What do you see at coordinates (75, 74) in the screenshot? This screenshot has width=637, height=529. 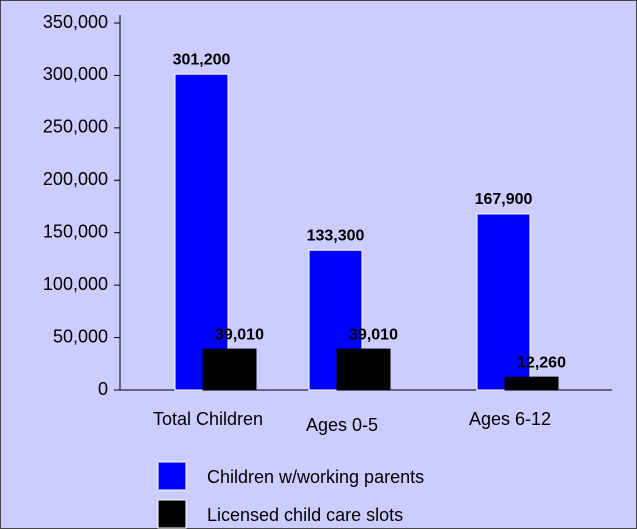 I see `y-tick-label: 300,000` at bounding box center [75, 74].